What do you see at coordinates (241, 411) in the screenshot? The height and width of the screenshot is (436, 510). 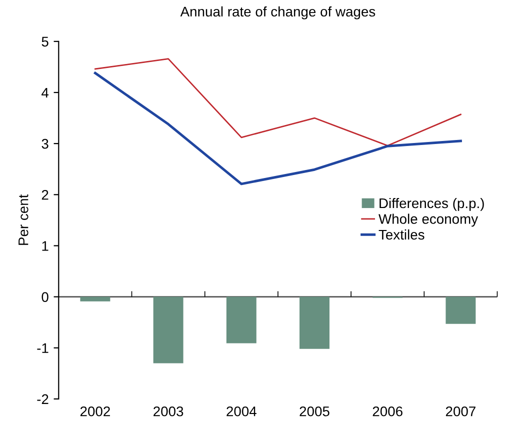 I see `x-tick-label: 2004` at bounding box center [241, 411].